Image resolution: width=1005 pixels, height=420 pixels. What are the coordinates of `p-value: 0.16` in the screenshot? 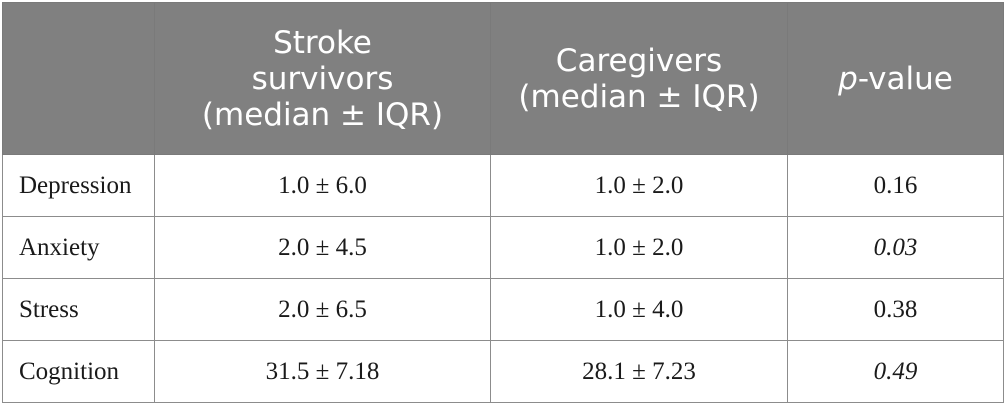 It's located at (895, 185).